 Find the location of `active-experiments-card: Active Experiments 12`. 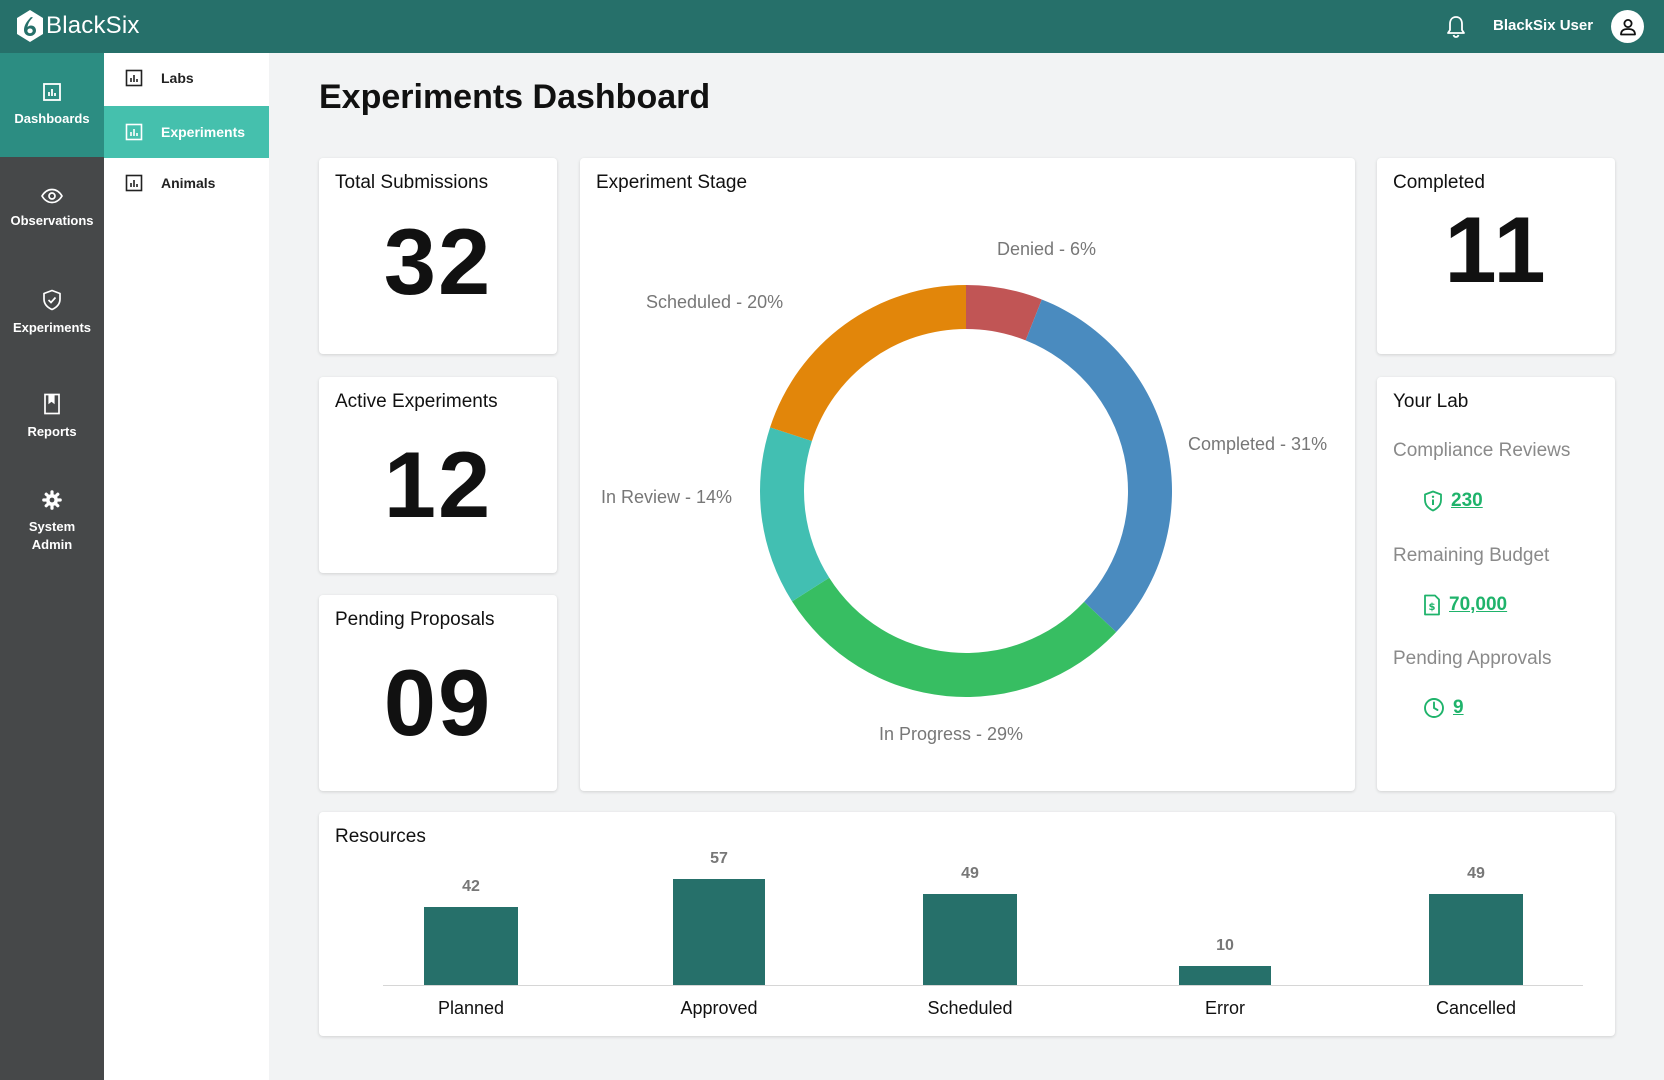

active-experiments-card: Active Experiments 12 is located at coordinates (438, 475).